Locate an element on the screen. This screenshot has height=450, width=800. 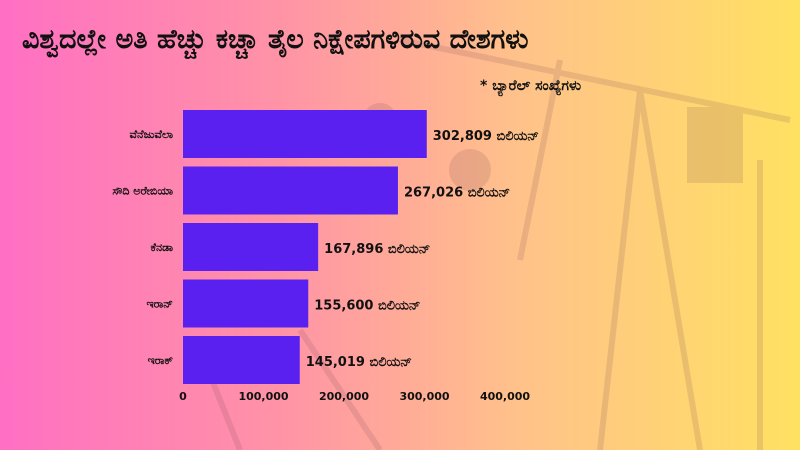
x-tick-label-2: 200,000 is located at coordinates (344, 396).